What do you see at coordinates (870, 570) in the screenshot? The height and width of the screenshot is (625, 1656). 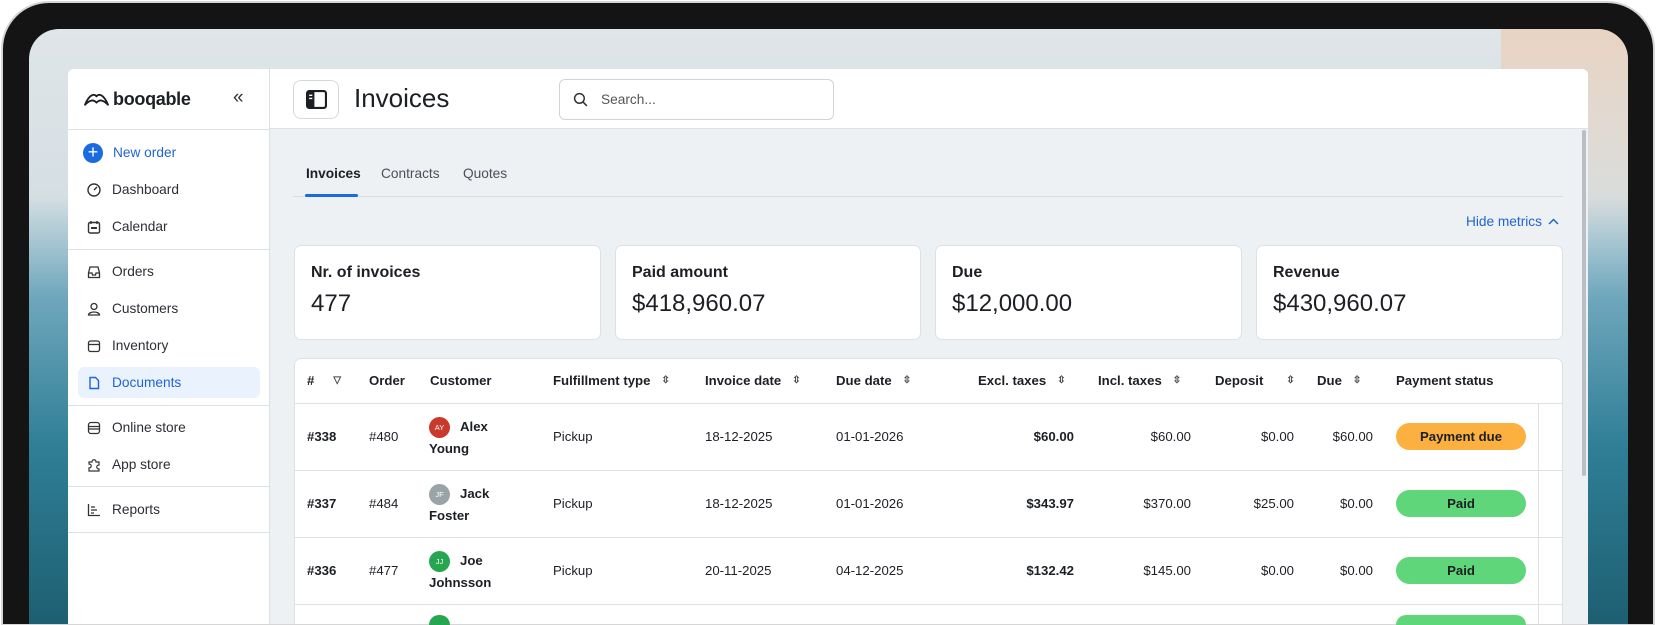 I see `due-date: 04-12-2025` at bounding box center [870, 570].